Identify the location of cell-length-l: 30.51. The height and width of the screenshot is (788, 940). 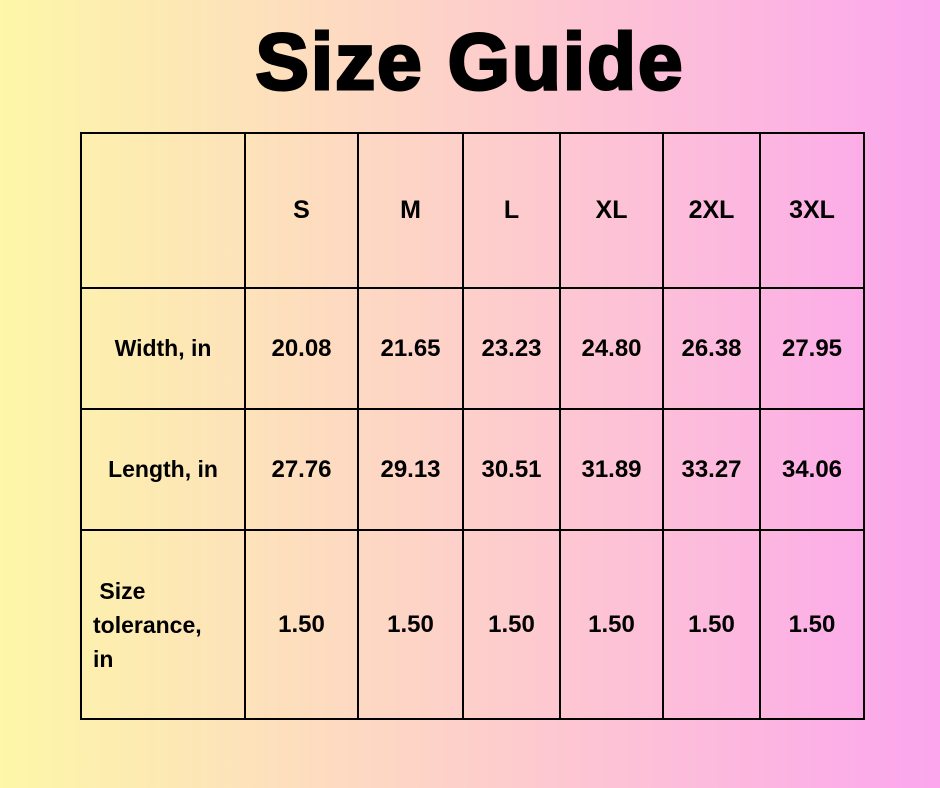
(511, 469).